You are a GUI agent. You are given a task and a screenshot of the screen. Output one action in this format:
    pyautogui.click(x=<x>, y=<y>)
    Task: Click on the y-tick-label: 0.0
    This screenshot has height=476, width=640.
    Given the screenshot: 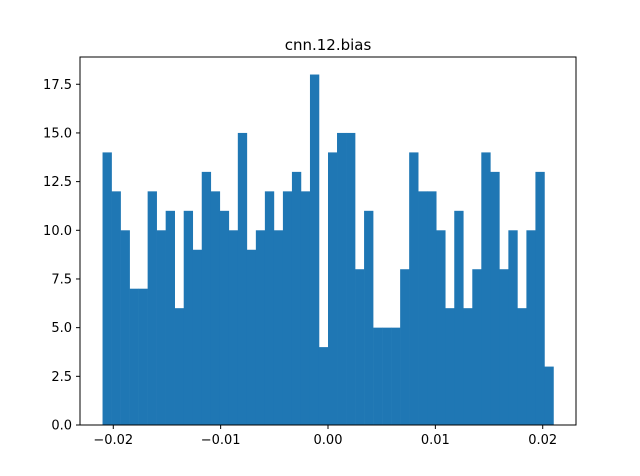 What is the action you would take?
    pyautogui.click(x=61, y=426)
    